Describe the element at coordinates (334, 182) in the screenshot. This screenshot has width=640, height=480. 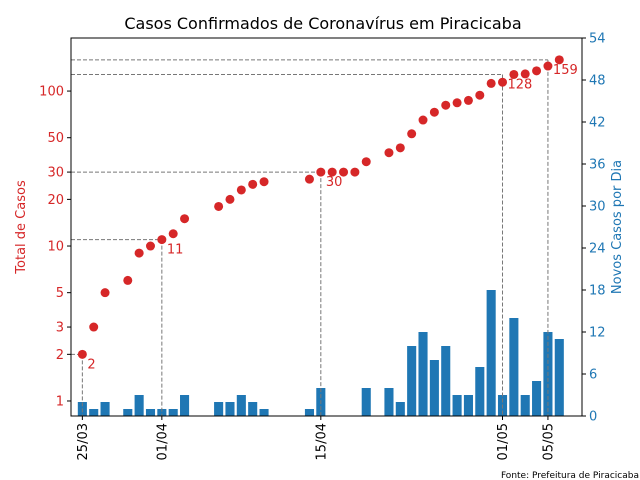
I see `annotation-label: 30` at that location.